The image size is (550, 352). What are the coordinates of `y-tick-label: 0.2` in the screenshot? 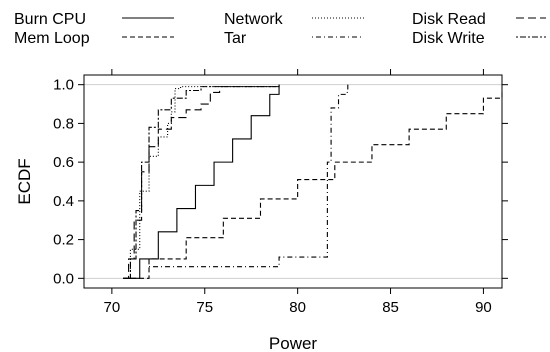 It's located at (63, 240).